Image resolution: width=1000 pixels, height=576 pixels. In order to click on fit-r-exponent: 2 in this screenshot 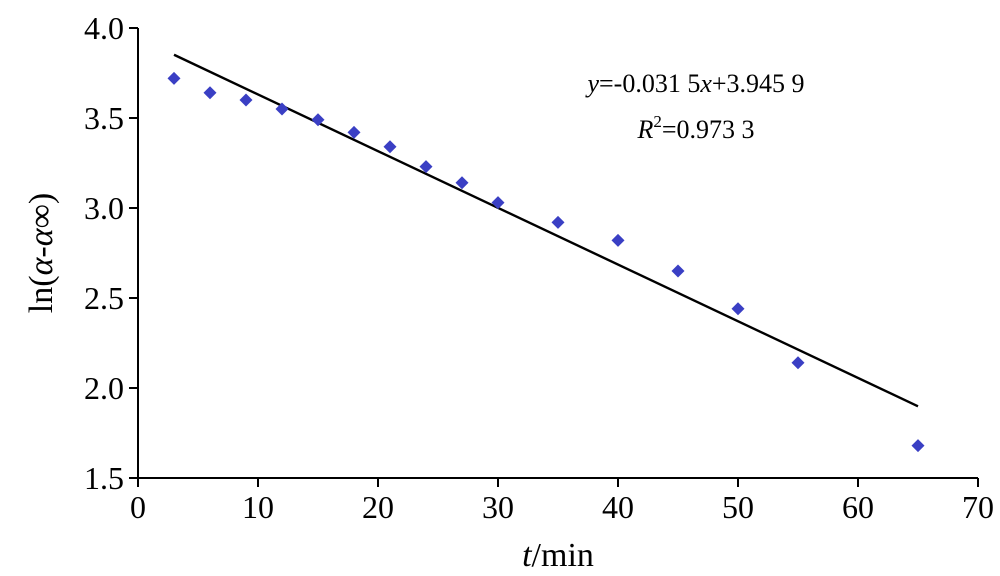, I will do `click(657, 121)`.